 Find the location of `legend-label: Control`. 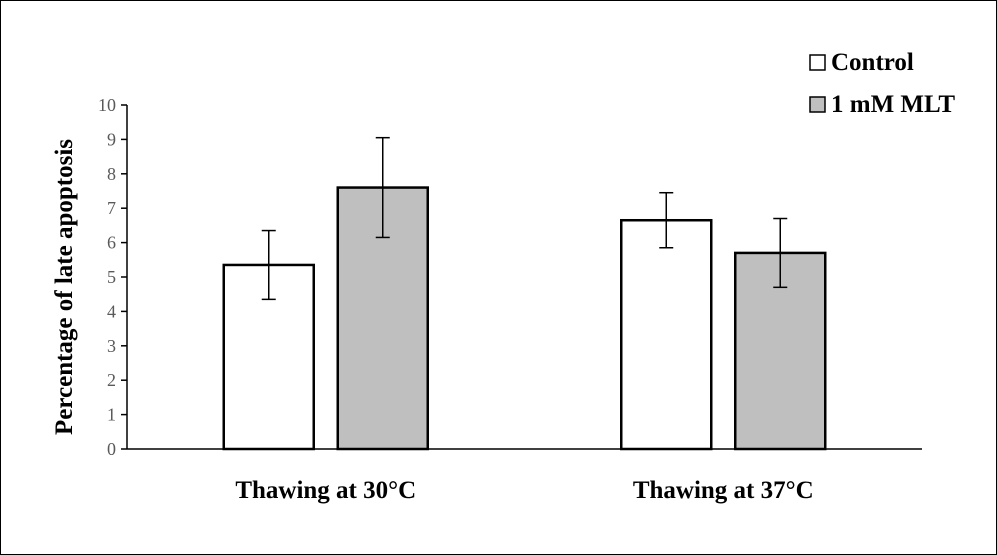

legend-label: Control is located at coordinates (872, 62).